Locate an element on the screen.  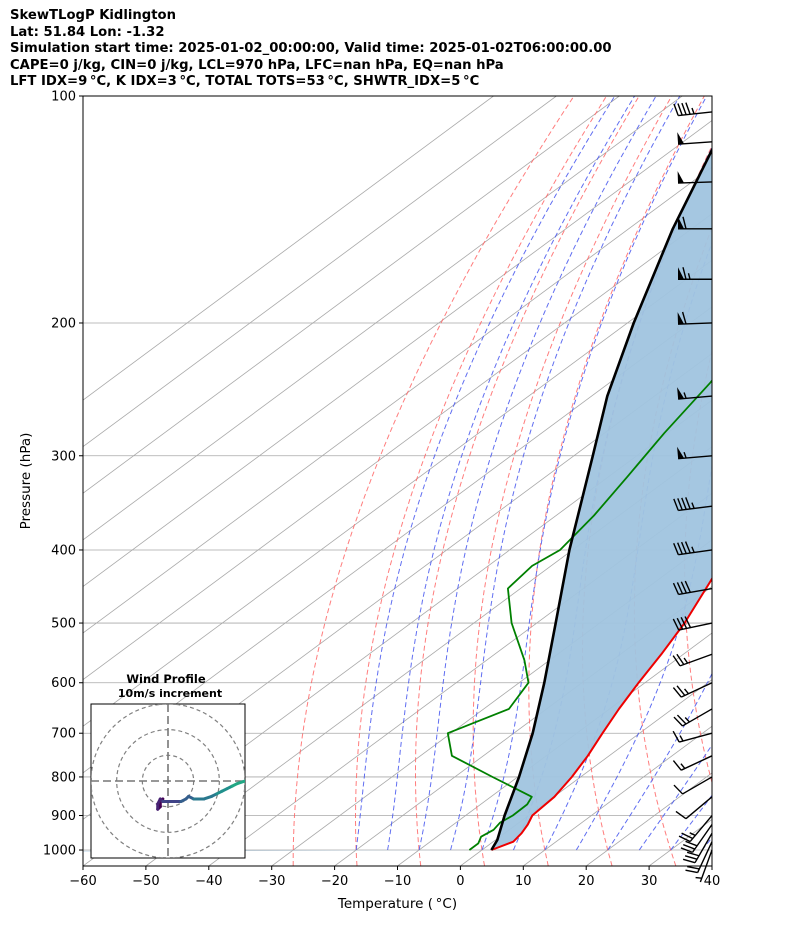
y-tick-label: 300 is located at coordinates (63, 456).